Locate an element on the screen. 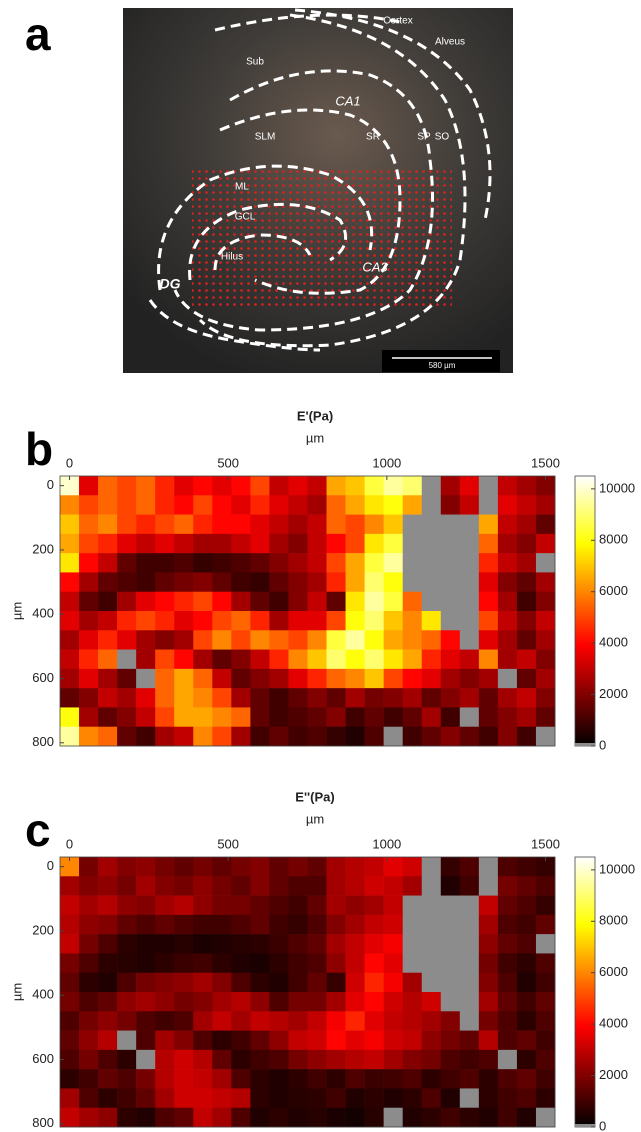  x-tick-label: 1000 is located at coordinates (386, 462).